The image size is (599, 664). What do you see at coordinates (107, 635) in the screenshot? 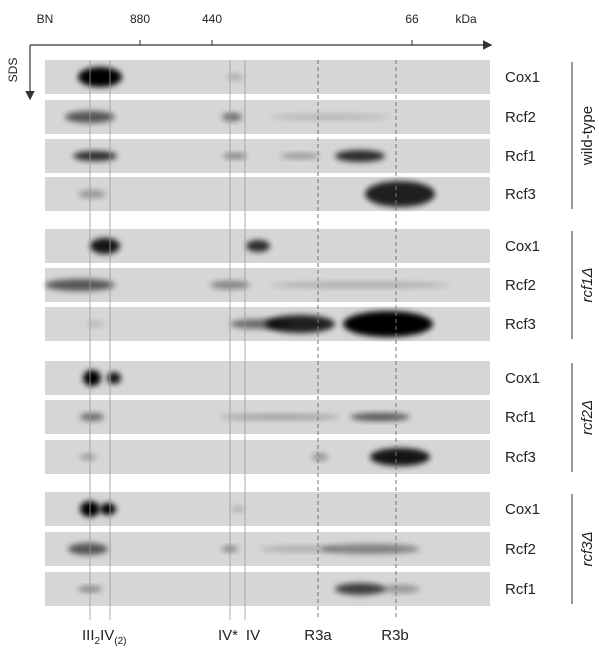
I see `part: IV` at bounding box center [107, 635].